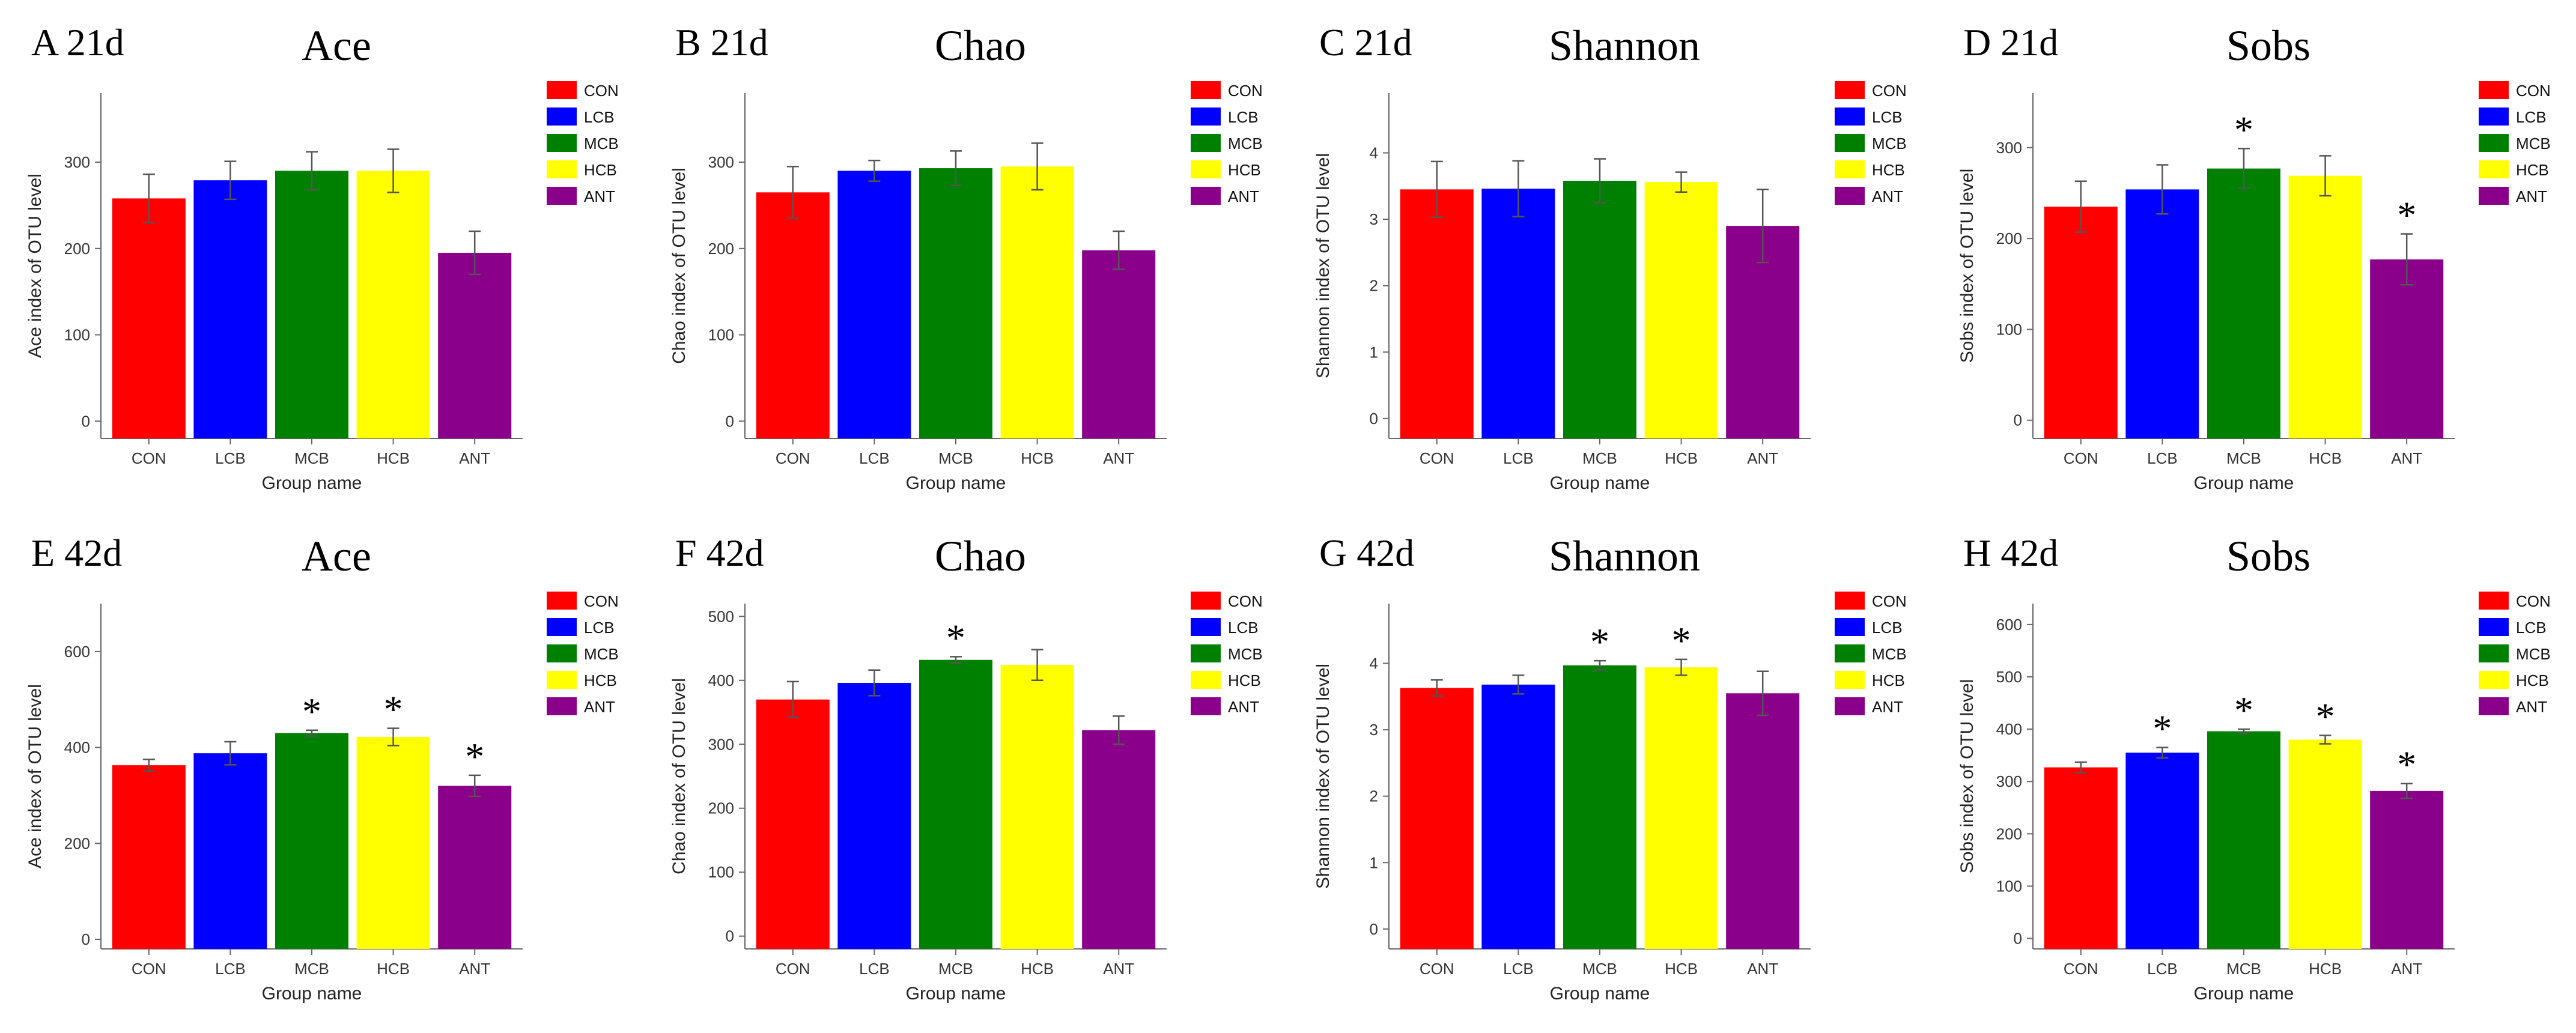  Describe the element at coordinates (1323, 265) in the screenshot. I see `y-axis-title: Shannon index of OTU level` at that location.